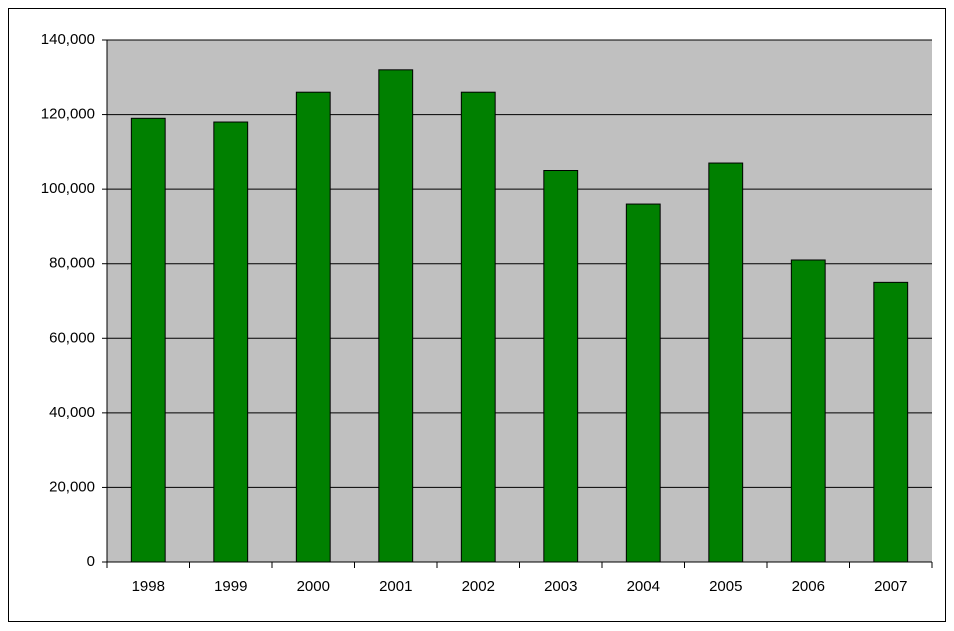 Image resolution: width=954 pixels, height=631 pixels. Describe the element at coordinates (72, 263) in the screenshot. I see `y-tick-label: 80,000` at that location.